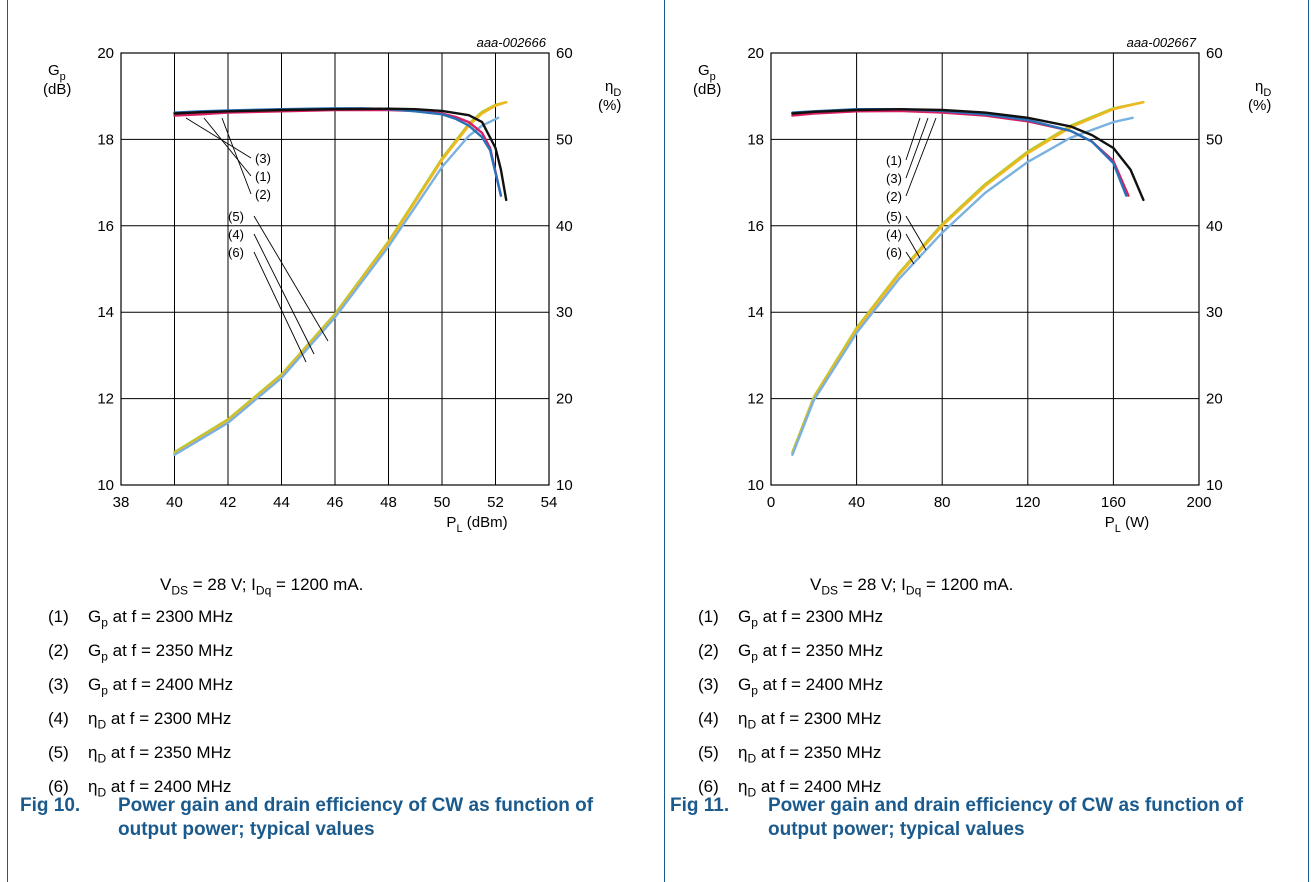 Image resolution: width=1316 pixels, height=882 pixels. I want to click on legend-text: Gp at f = 2350 MHz, so click(811, 652).